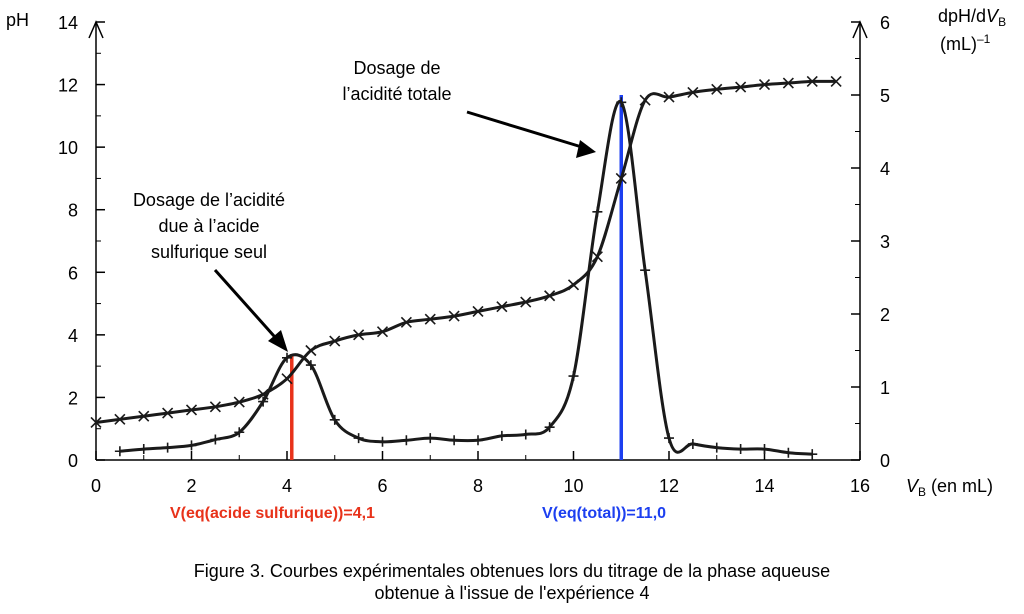  Describe the element at coordinates (278, 341) in the screenshot. I see `annotation-sulfuric-arrowhead` at that location.